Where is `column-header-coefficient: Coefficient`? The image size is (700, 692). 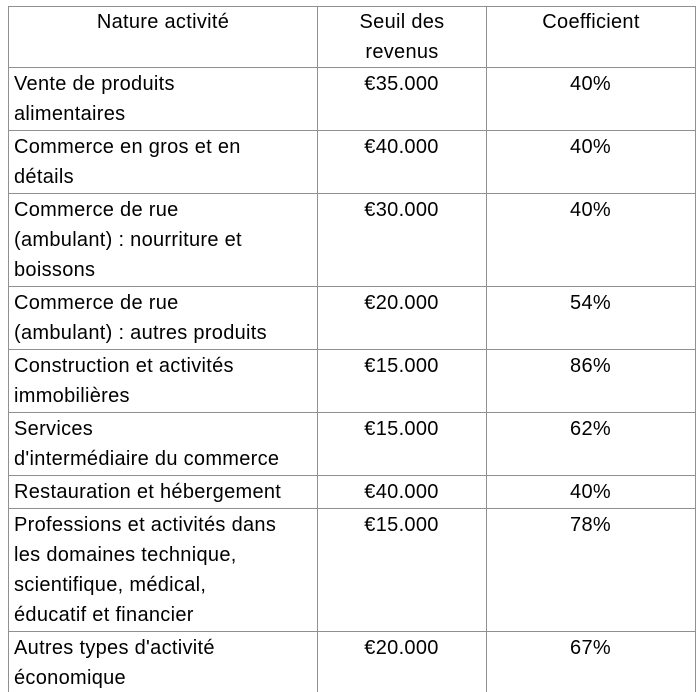
column-header-coefficient: Coefficient is located at coordinates (591, 37).